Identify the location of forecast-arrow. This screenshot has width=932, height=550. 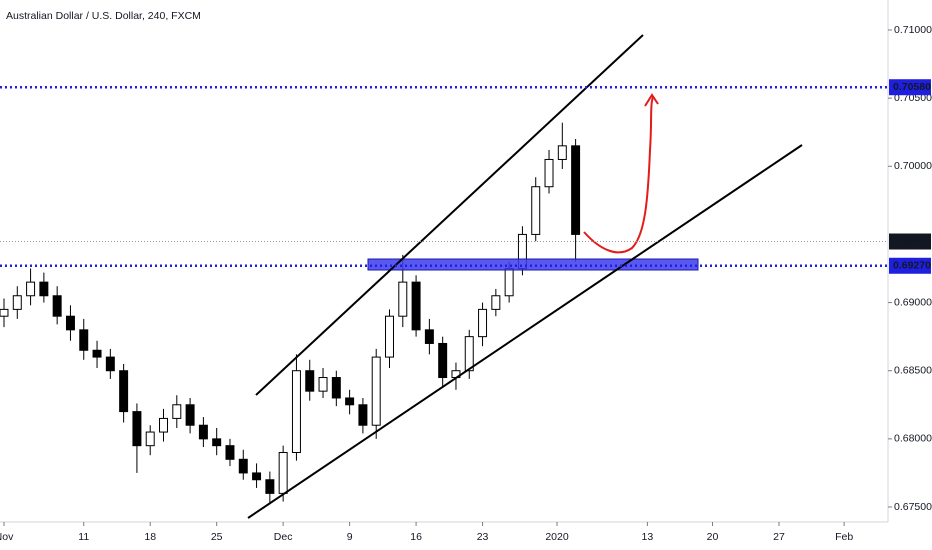
(618, 175).